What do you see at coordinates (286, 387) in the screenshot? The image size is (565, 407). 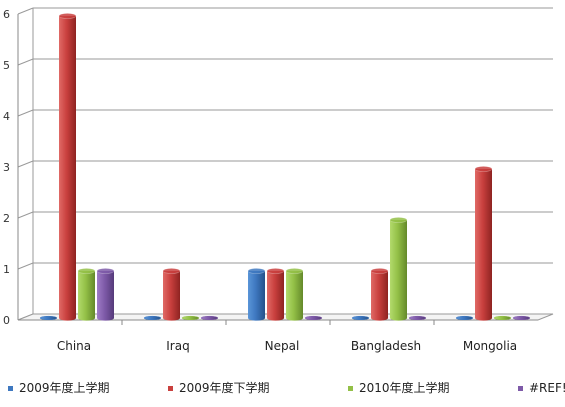 I see `legend: 2009年度上学期 2009年度下学期 2010年度上学期 #REF!` at bounding box center [286, 387].